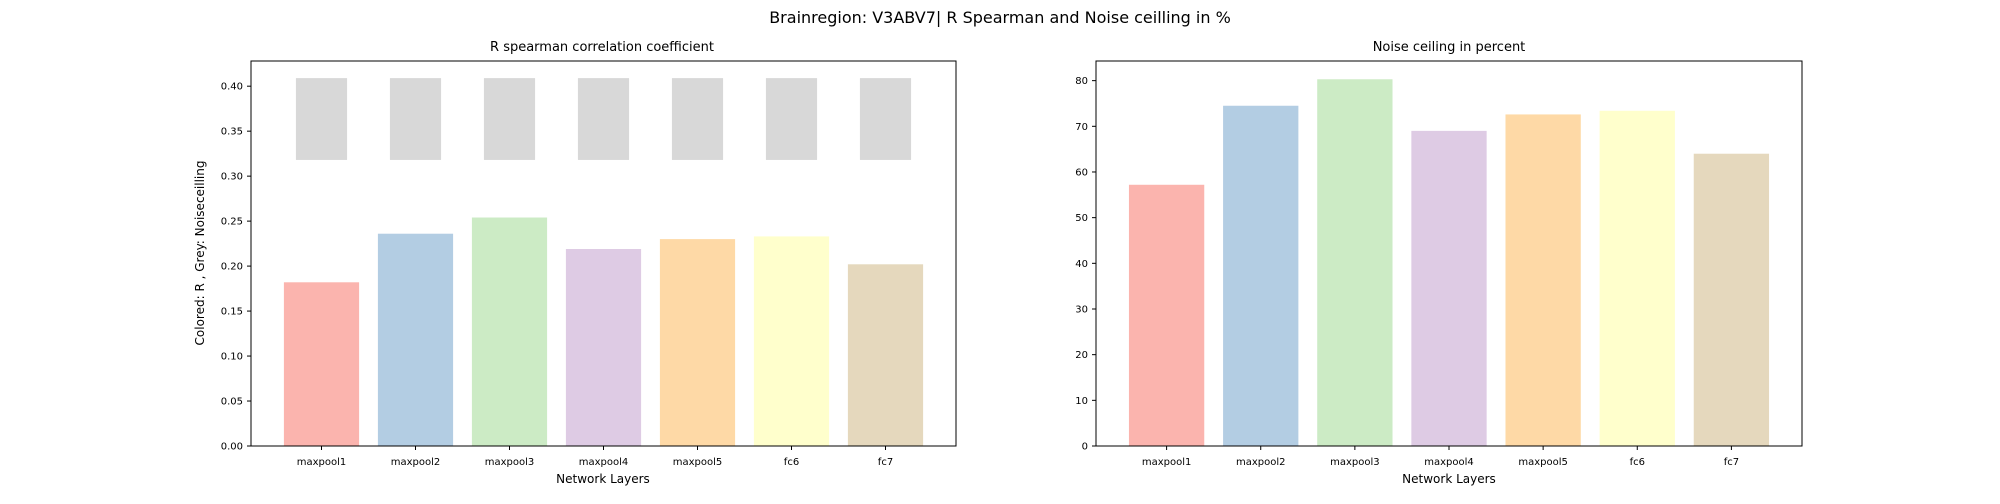  Describe the element at coordinates (603, 479) in the screenshot. I see `left-chart-xlabel: Network Layers` at that location.